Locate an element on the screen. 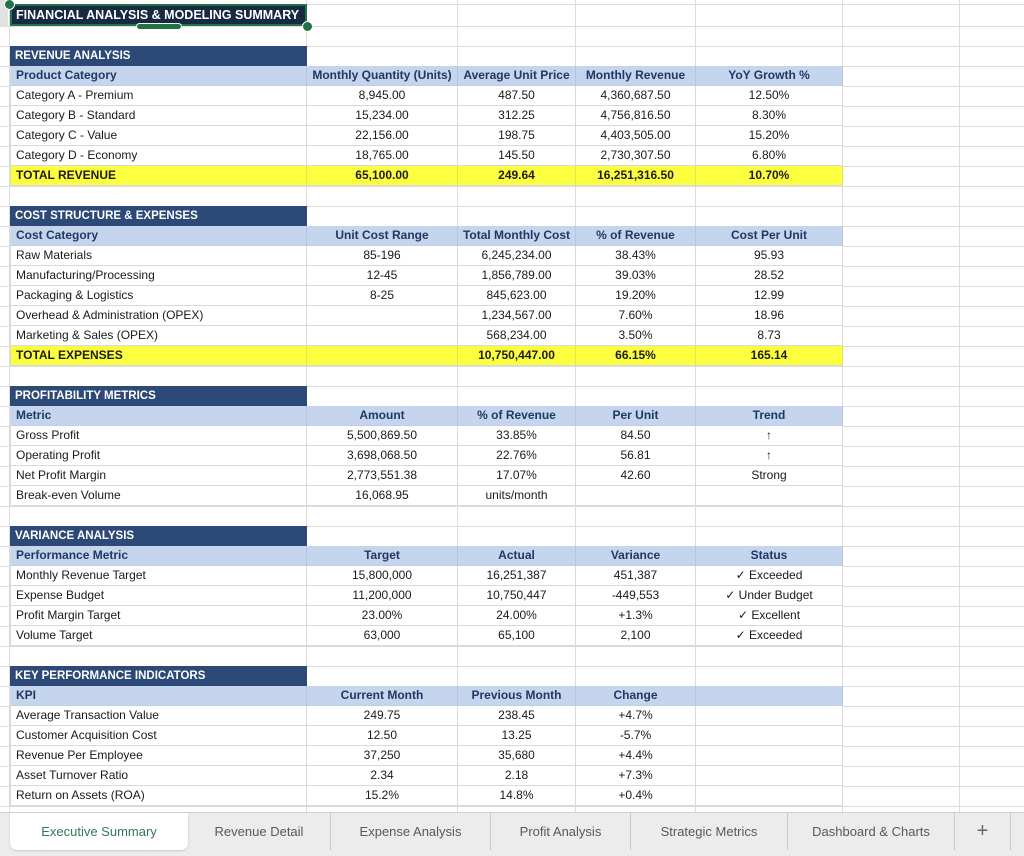 This screenshot has width=1024, height=856. cell: 12.99 is located at coordinates (769, 296).